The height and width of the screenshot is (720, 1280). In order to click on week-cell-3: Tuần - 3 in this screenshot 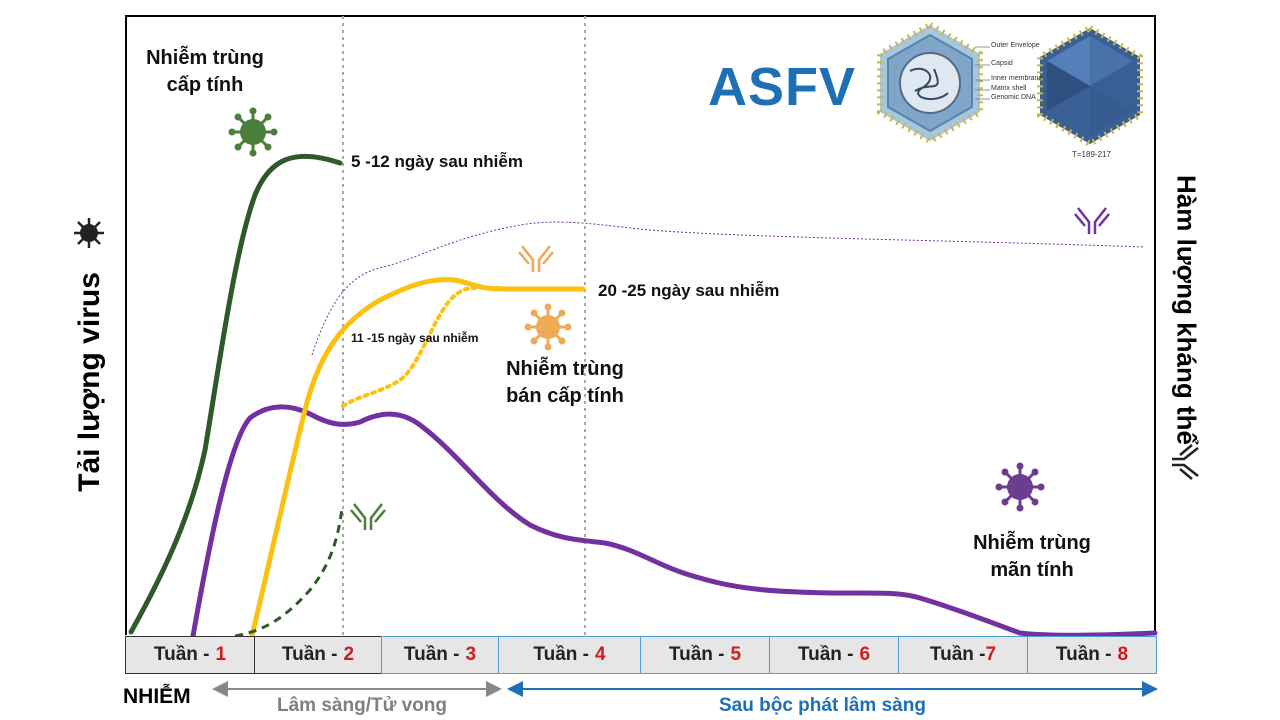, I will do `click(440, 655)`.